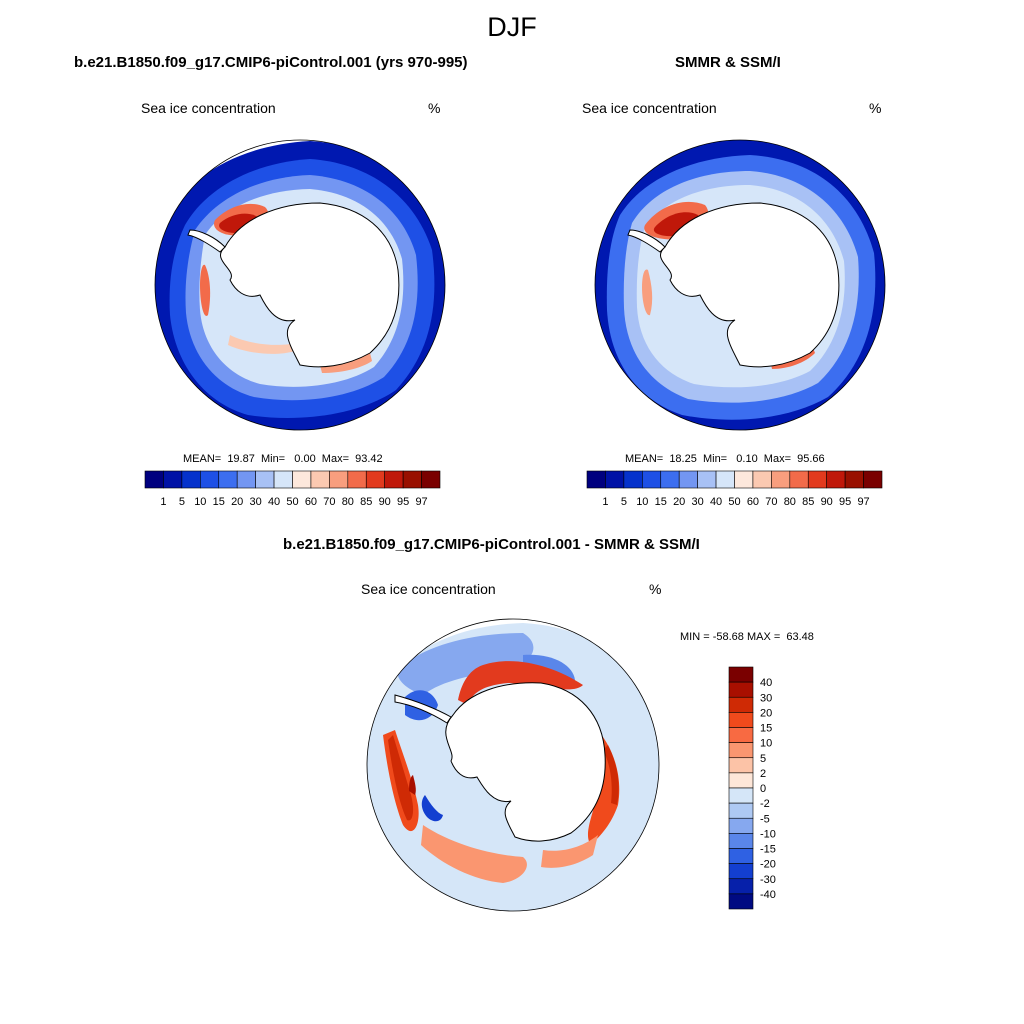 This screenshot has width=1024, height=1024. What do you see at coordinates (768, 834) in the screenshot?
I see `colorbar-diff-tick-label: -10` at bounding box center [768, 834].